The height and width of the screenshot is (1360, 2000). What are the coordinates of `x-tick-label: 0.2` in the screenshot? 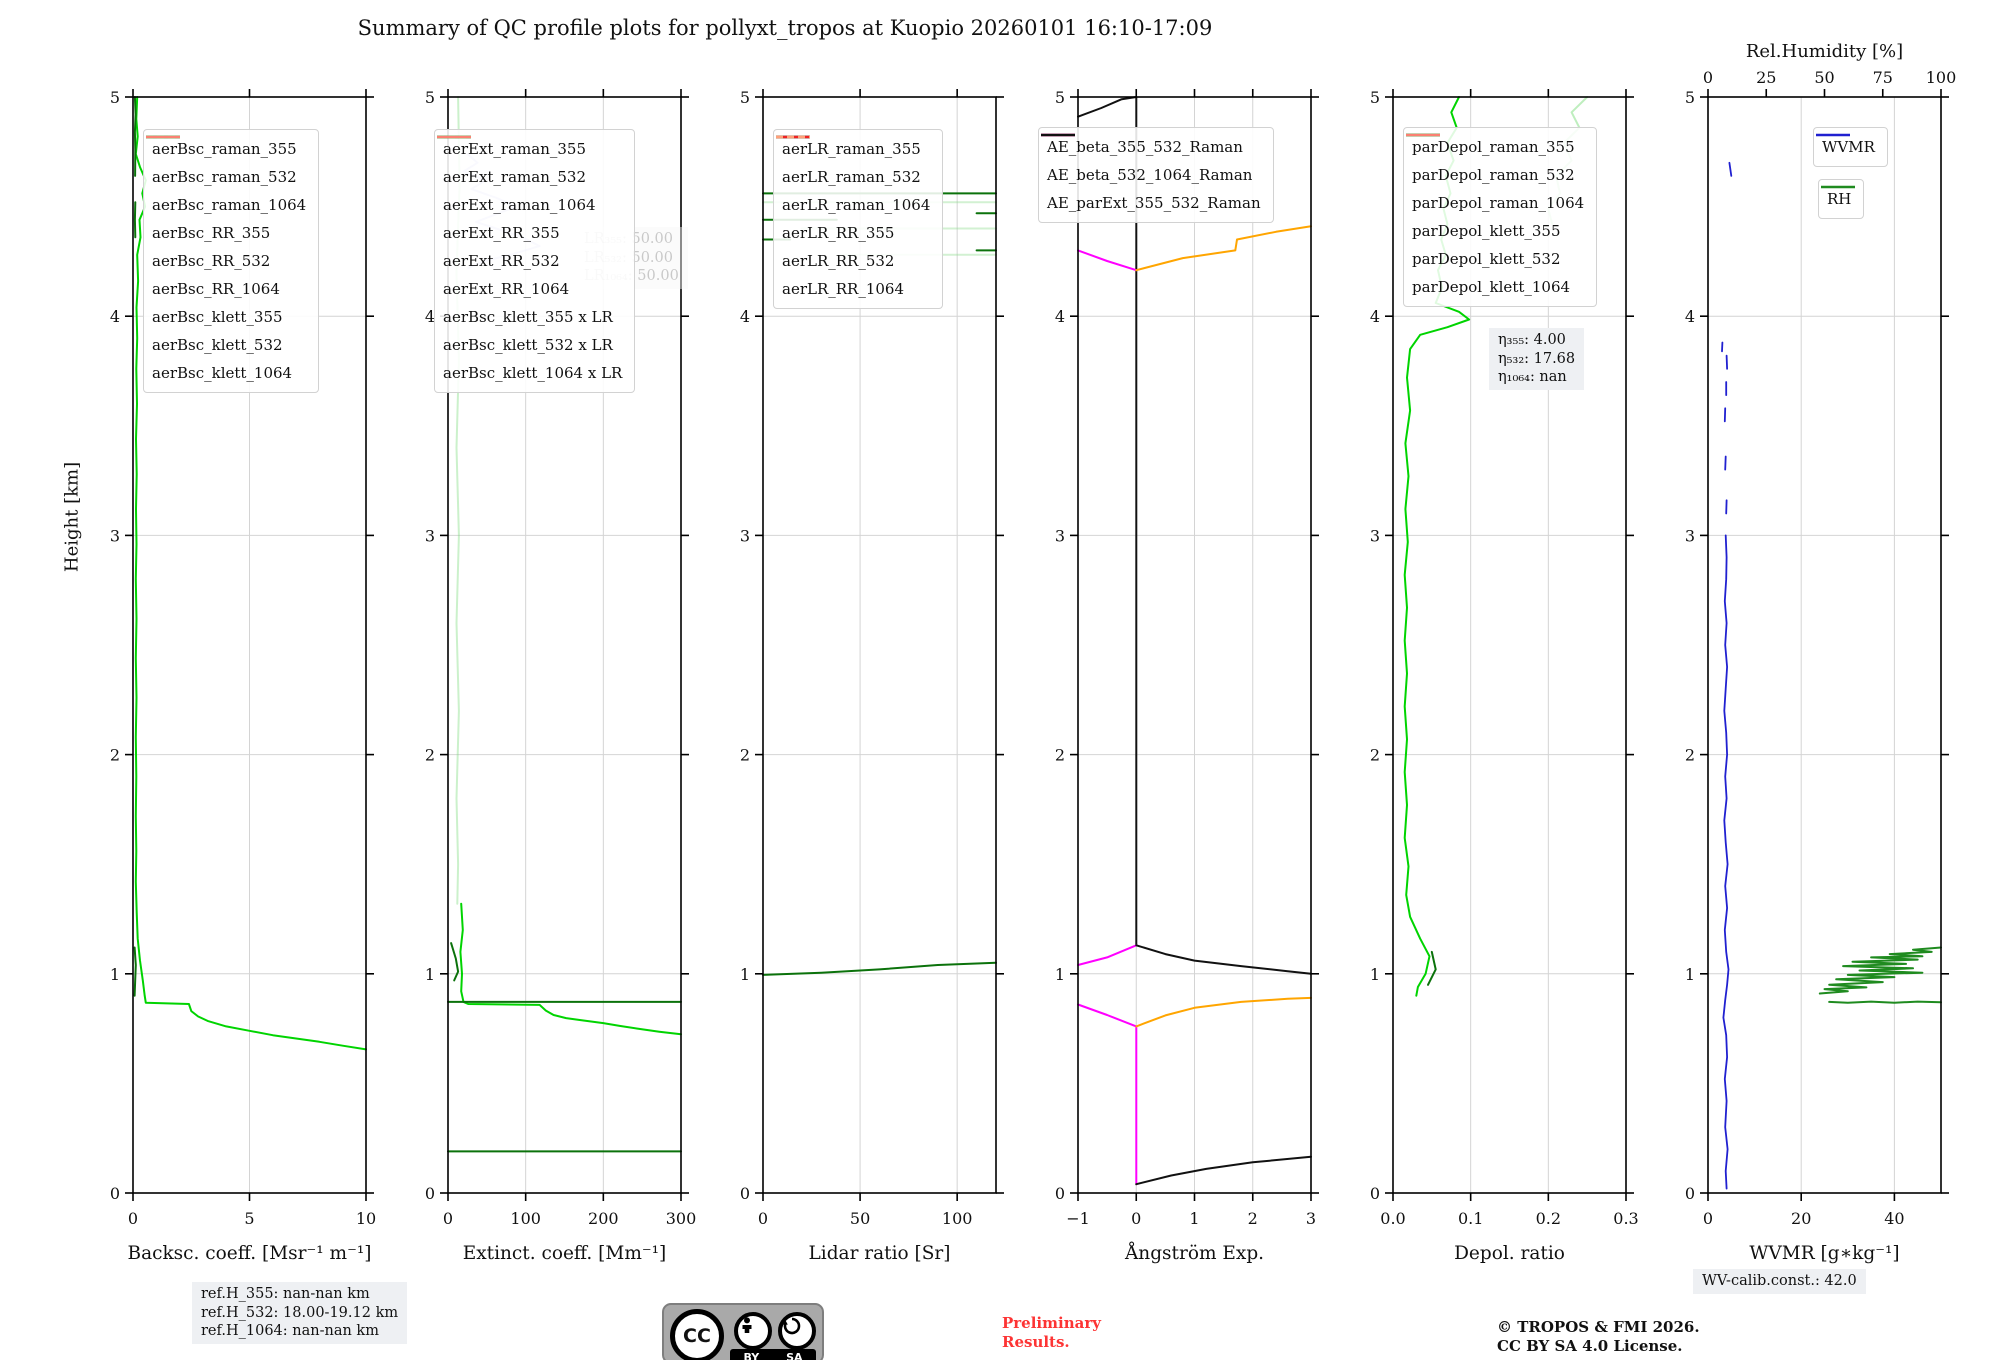 It's located at (1548, 1218).